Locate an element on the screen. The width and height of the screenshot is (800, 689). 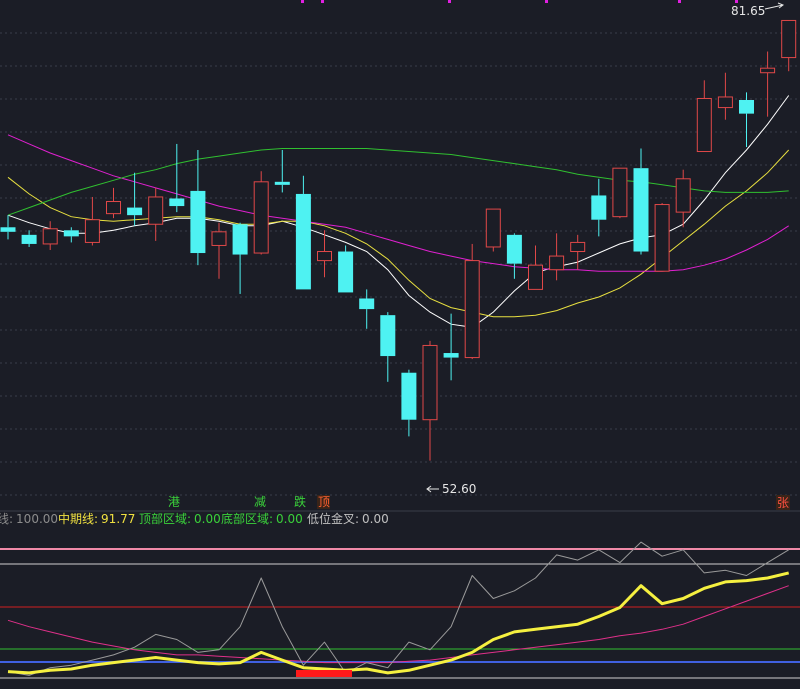
signal-ding-box is located at coordinates (323, 502).